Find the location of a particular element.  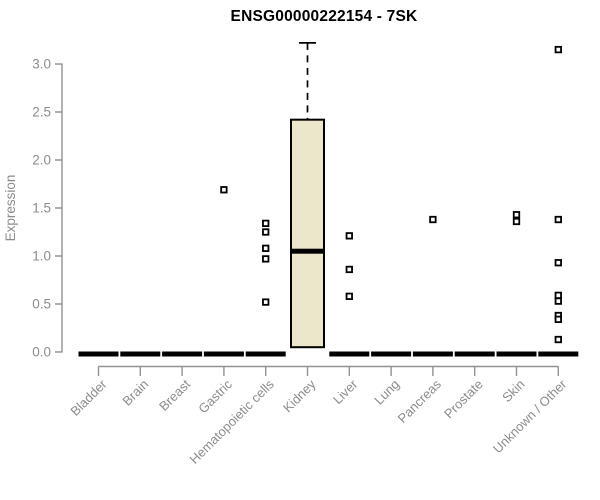

y-tick-label: 2.5 is located at coordinates (41, 112).